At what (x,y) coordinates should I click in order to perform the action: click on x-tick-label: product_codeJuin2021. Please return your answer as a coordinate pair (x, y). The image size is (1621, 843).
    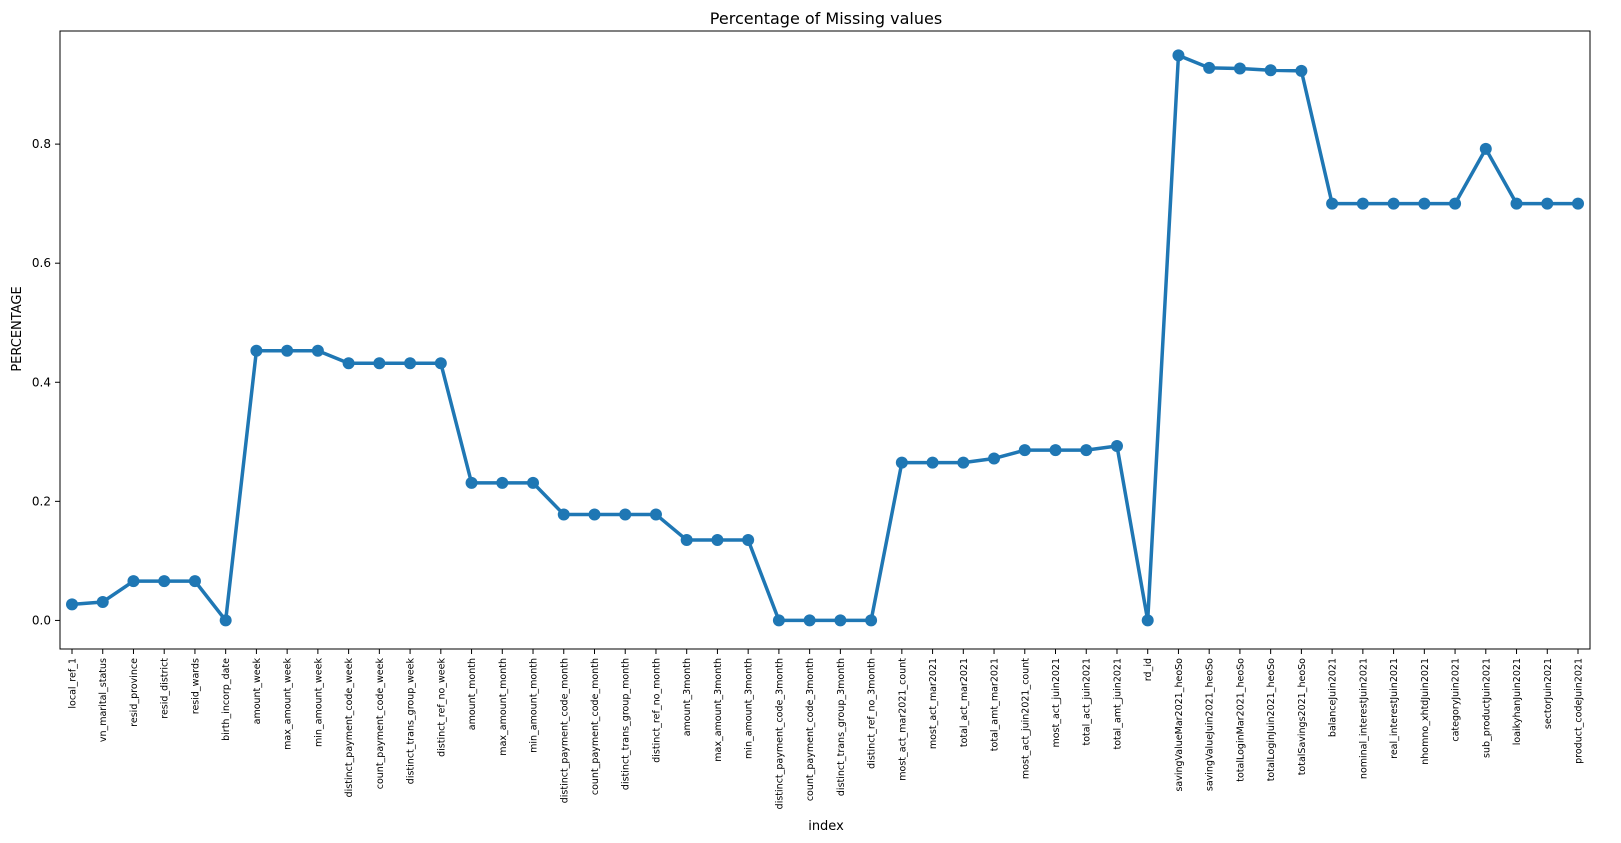
    Looking at the image, I should click on (1579, 711).